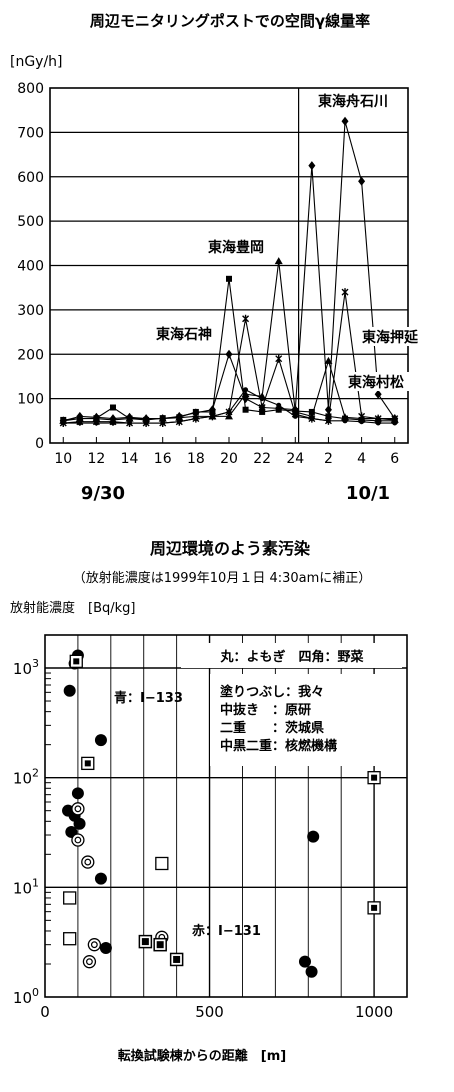  I want to click on legend-line-1: 丸：よもぎ 四角：野菜, so click(291, 657).